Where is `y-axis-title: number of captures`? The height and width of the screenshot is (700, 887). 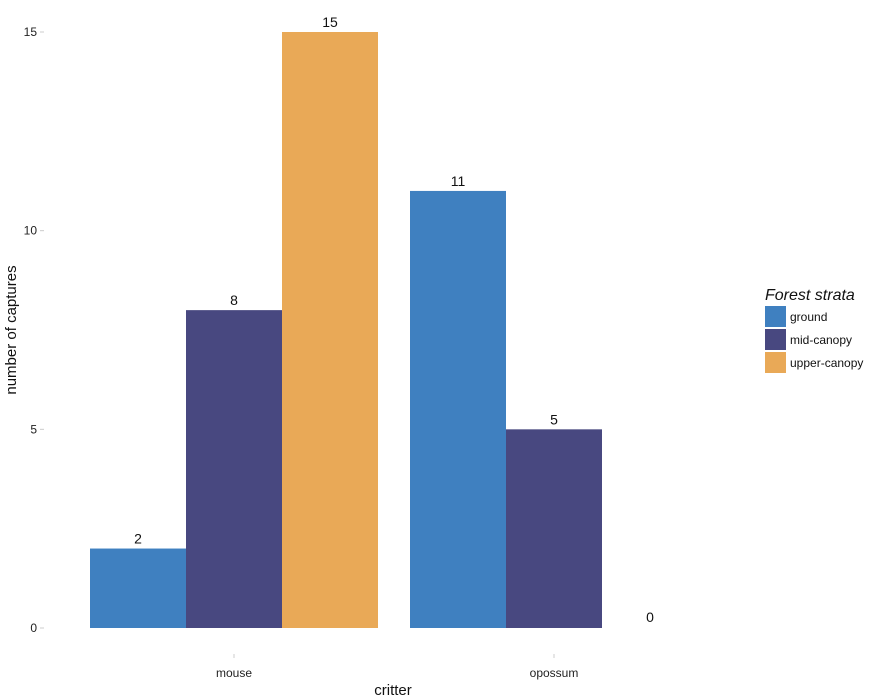
y-axis-title: number of captures is located at coordinates (11, 329).